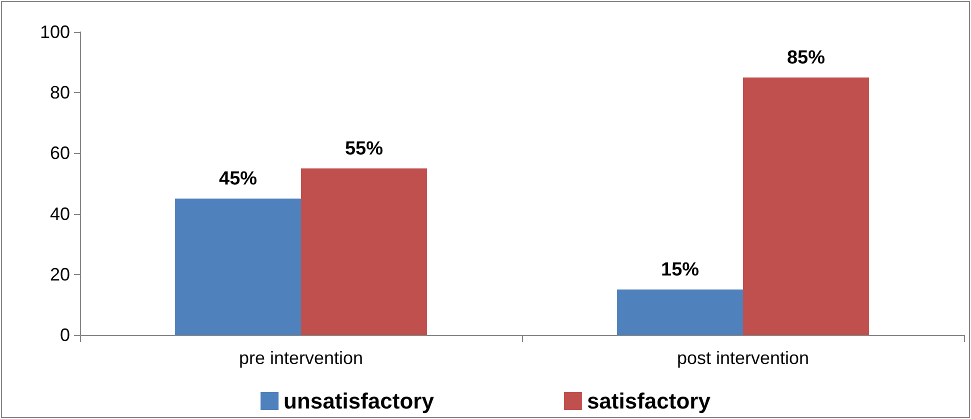 This screenshot has width=971, height=419. Describe the element at coordinates (55, 32) in the screenshot. I see `y-tick-label: 100` at that location.